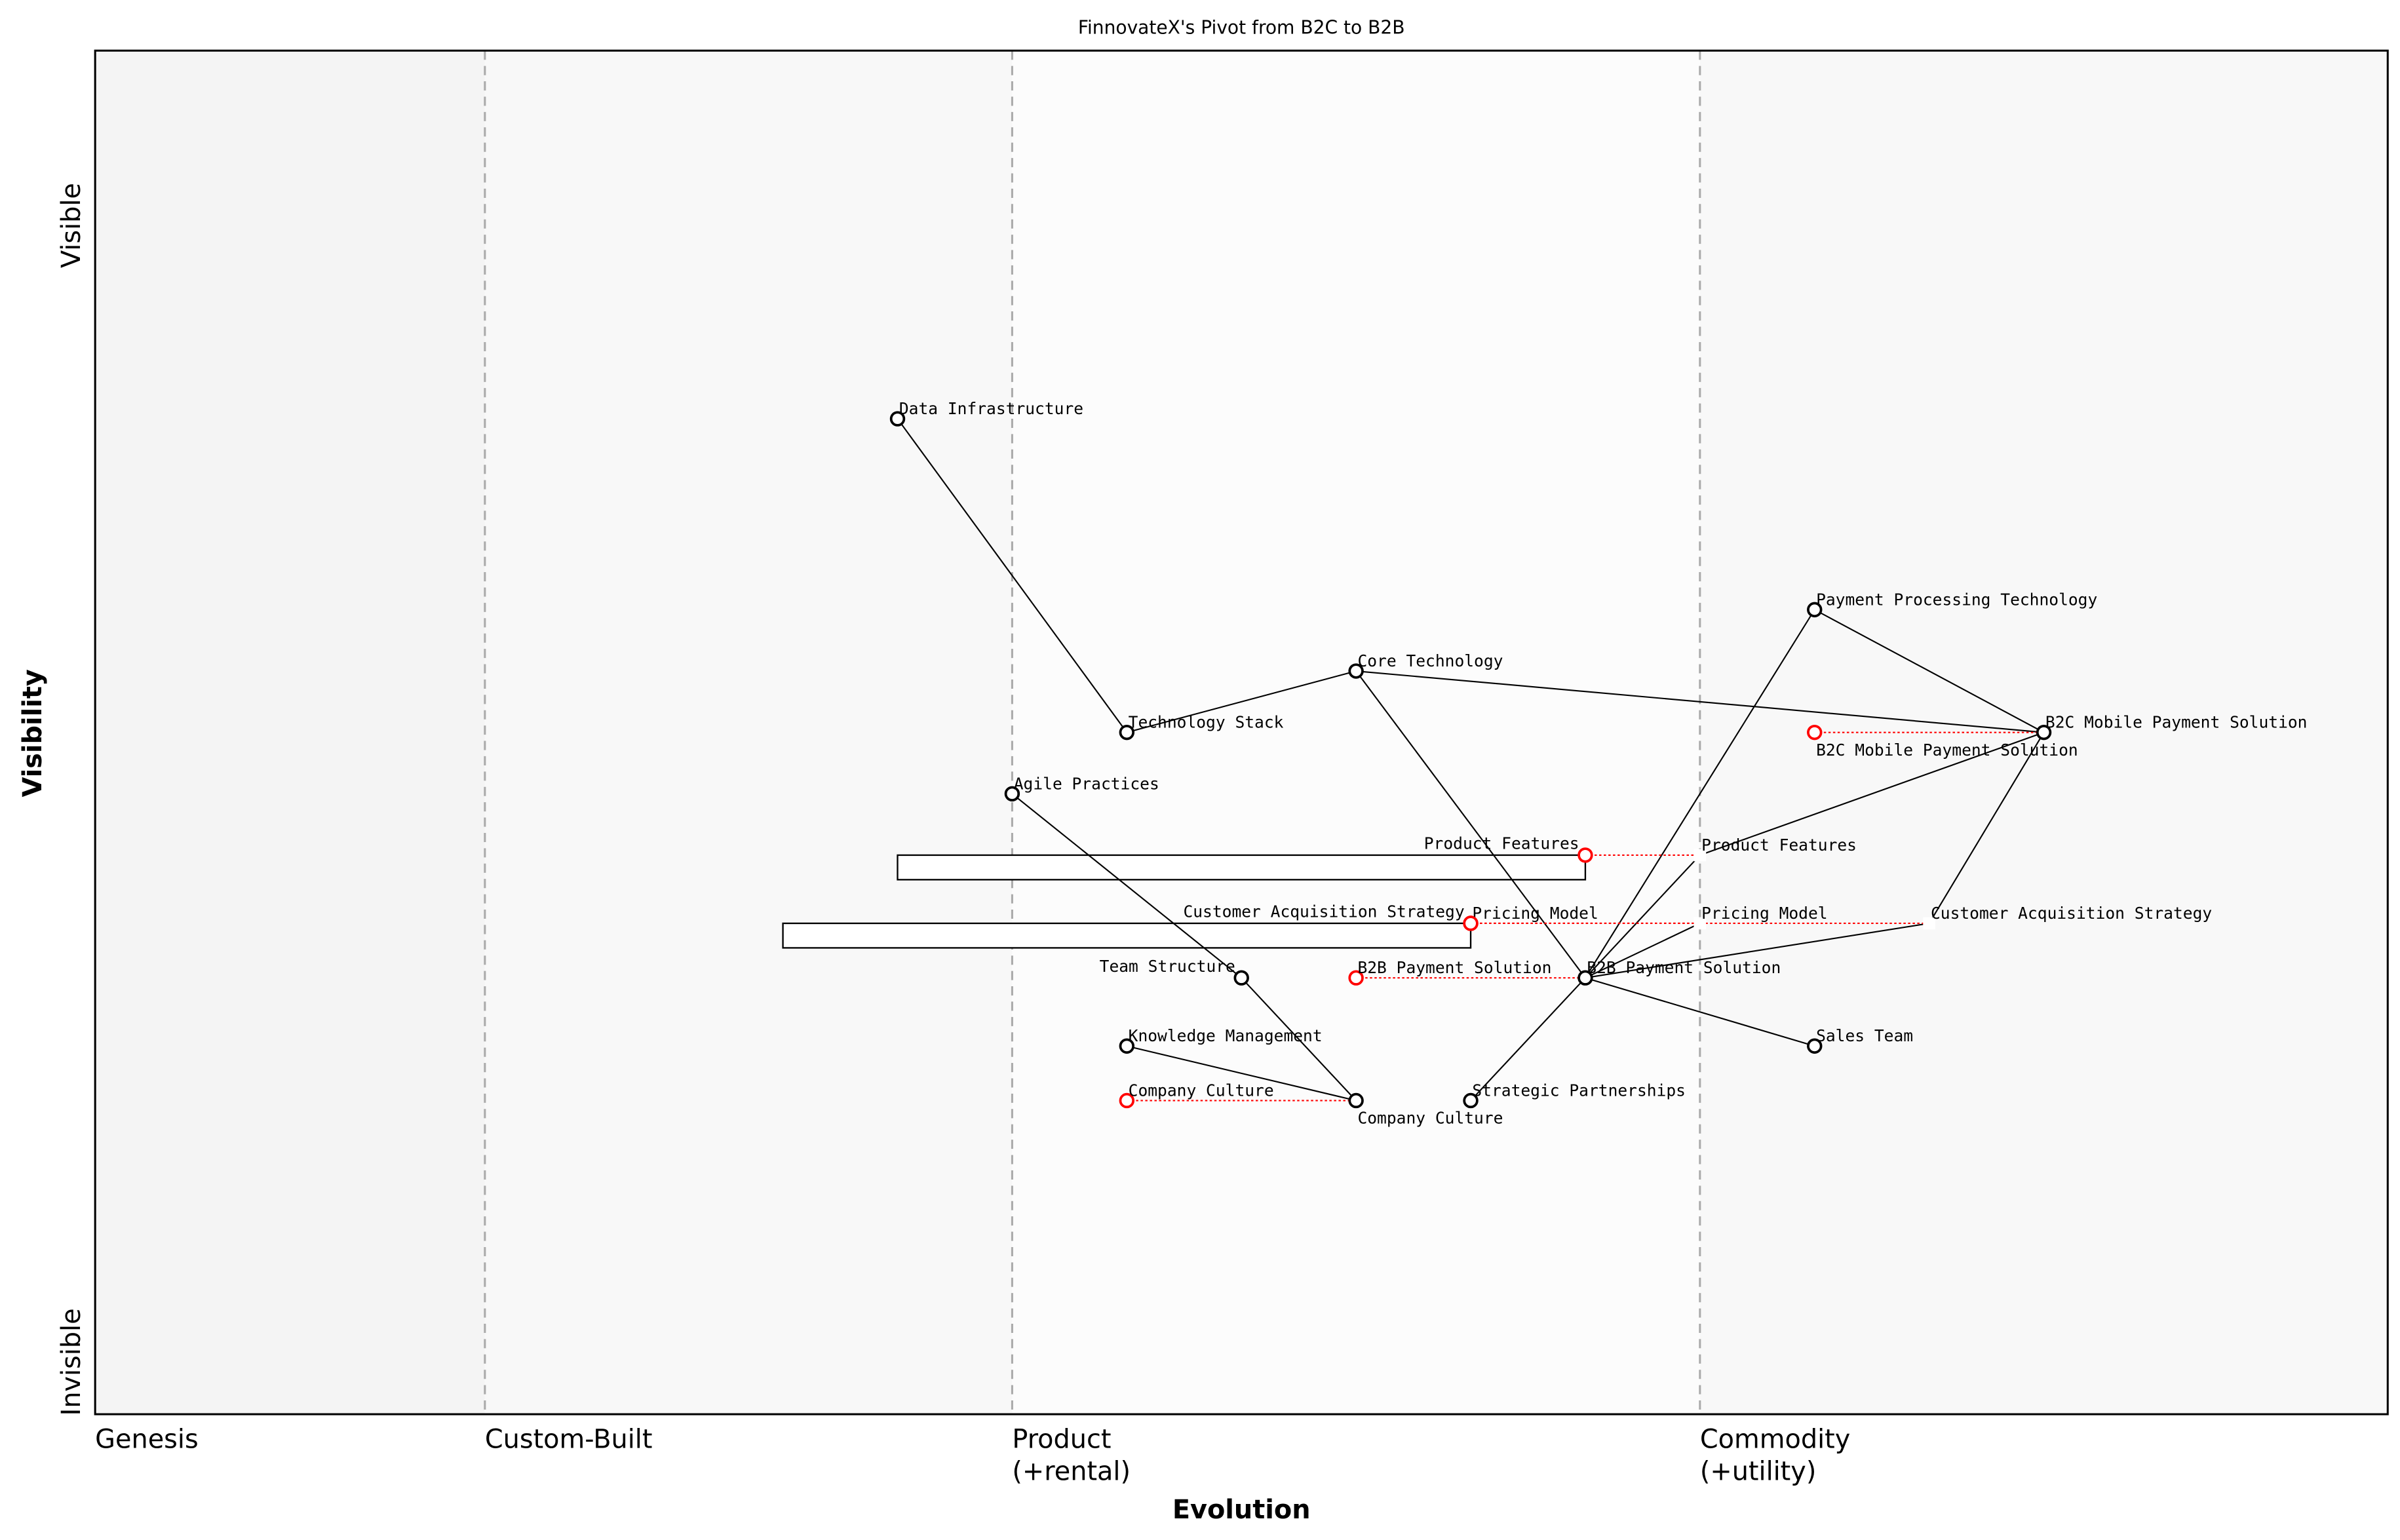  What do you see at coordinates (1956, 599) in the screenshot?
I see `component-label: Payment Processing Technology` at bounding box center [1956, 599].